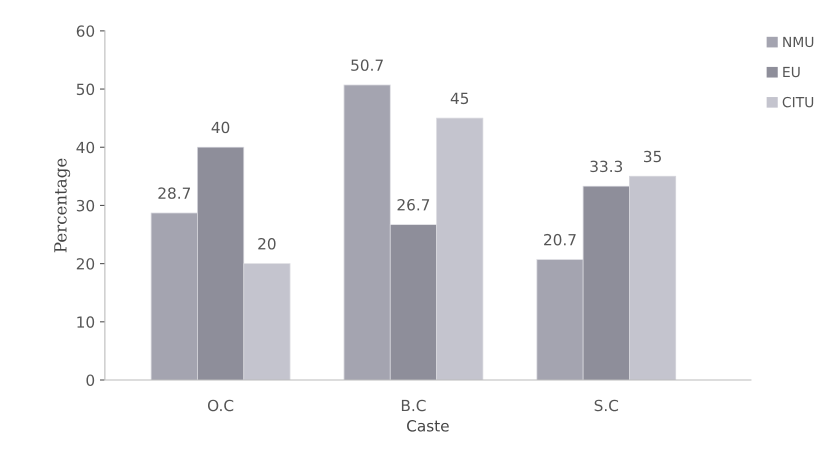 The width and height of the screenshot is (839, 475). What do you see at coordinates (267, 244) in the screenshot?
I see `data-label: 20` at bounding box center [267, 244].